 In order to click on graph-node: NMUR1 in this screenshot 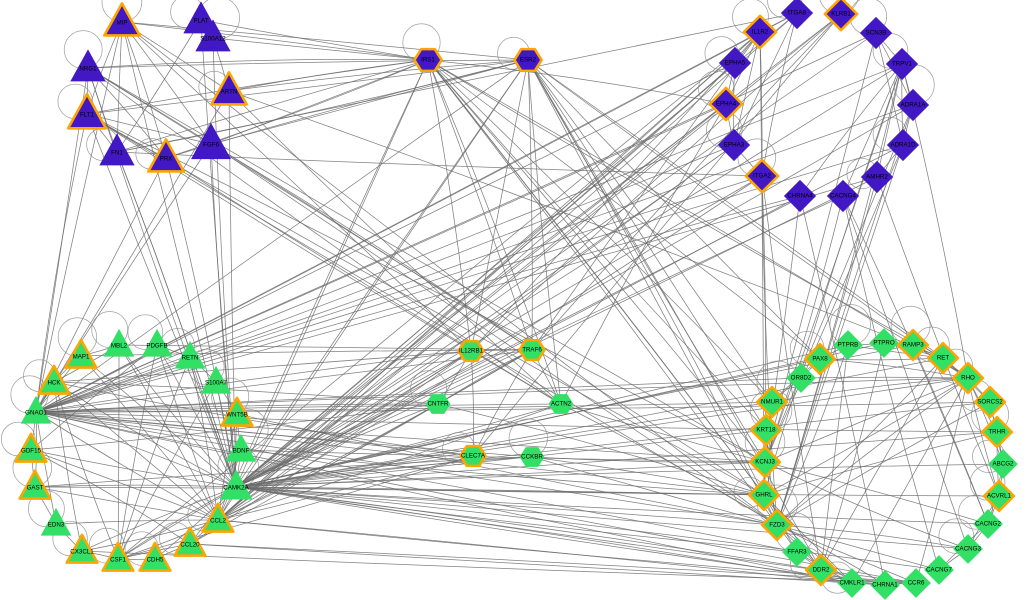, I will do `click(772, 402)`.